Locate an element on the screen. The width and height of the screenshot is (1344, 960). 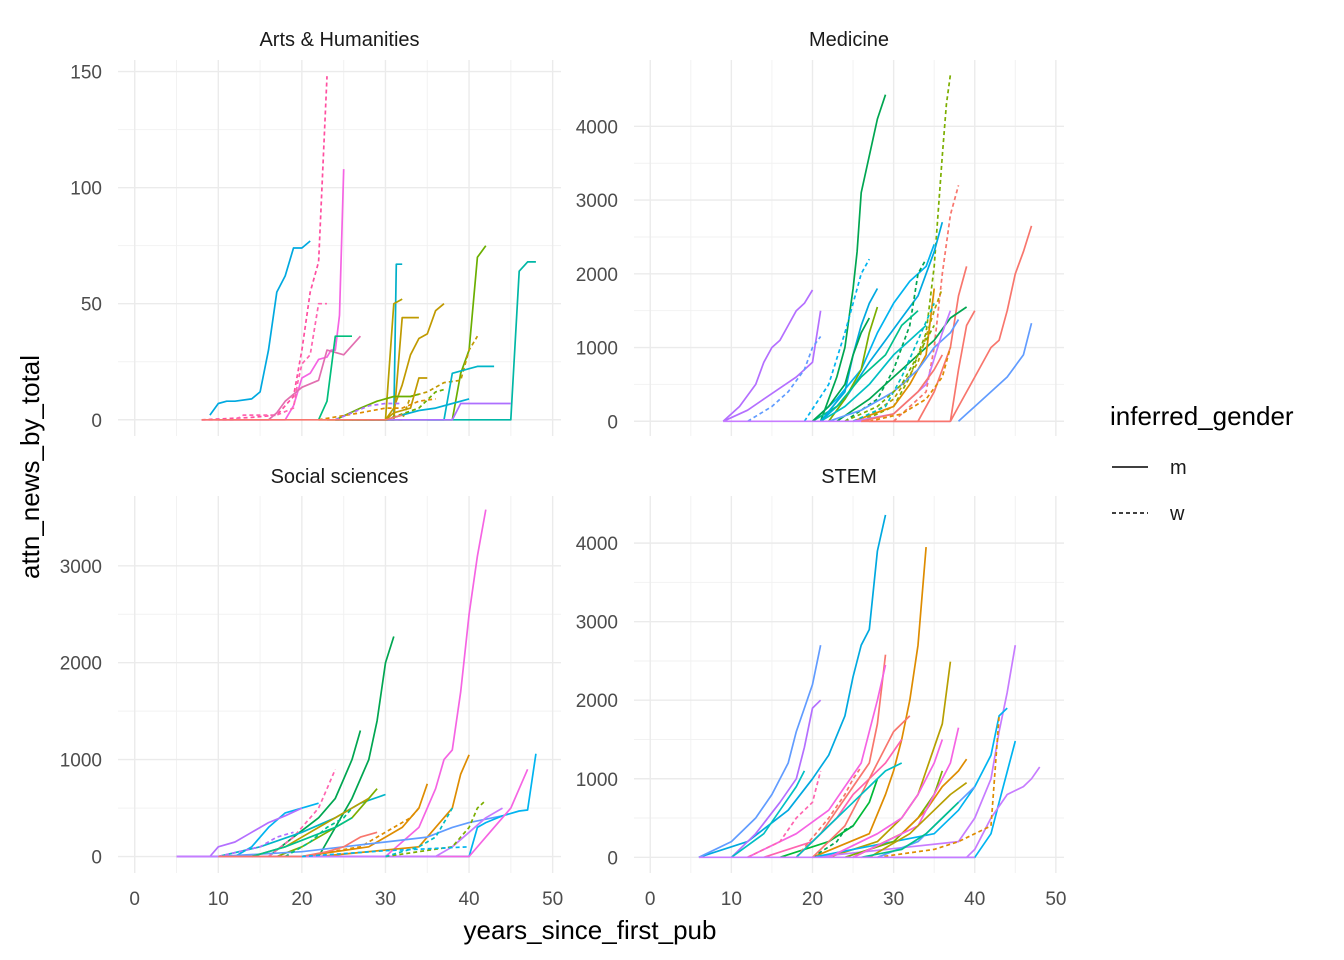
legend-title: inferred_gender is located at coordinates (1202, 416).